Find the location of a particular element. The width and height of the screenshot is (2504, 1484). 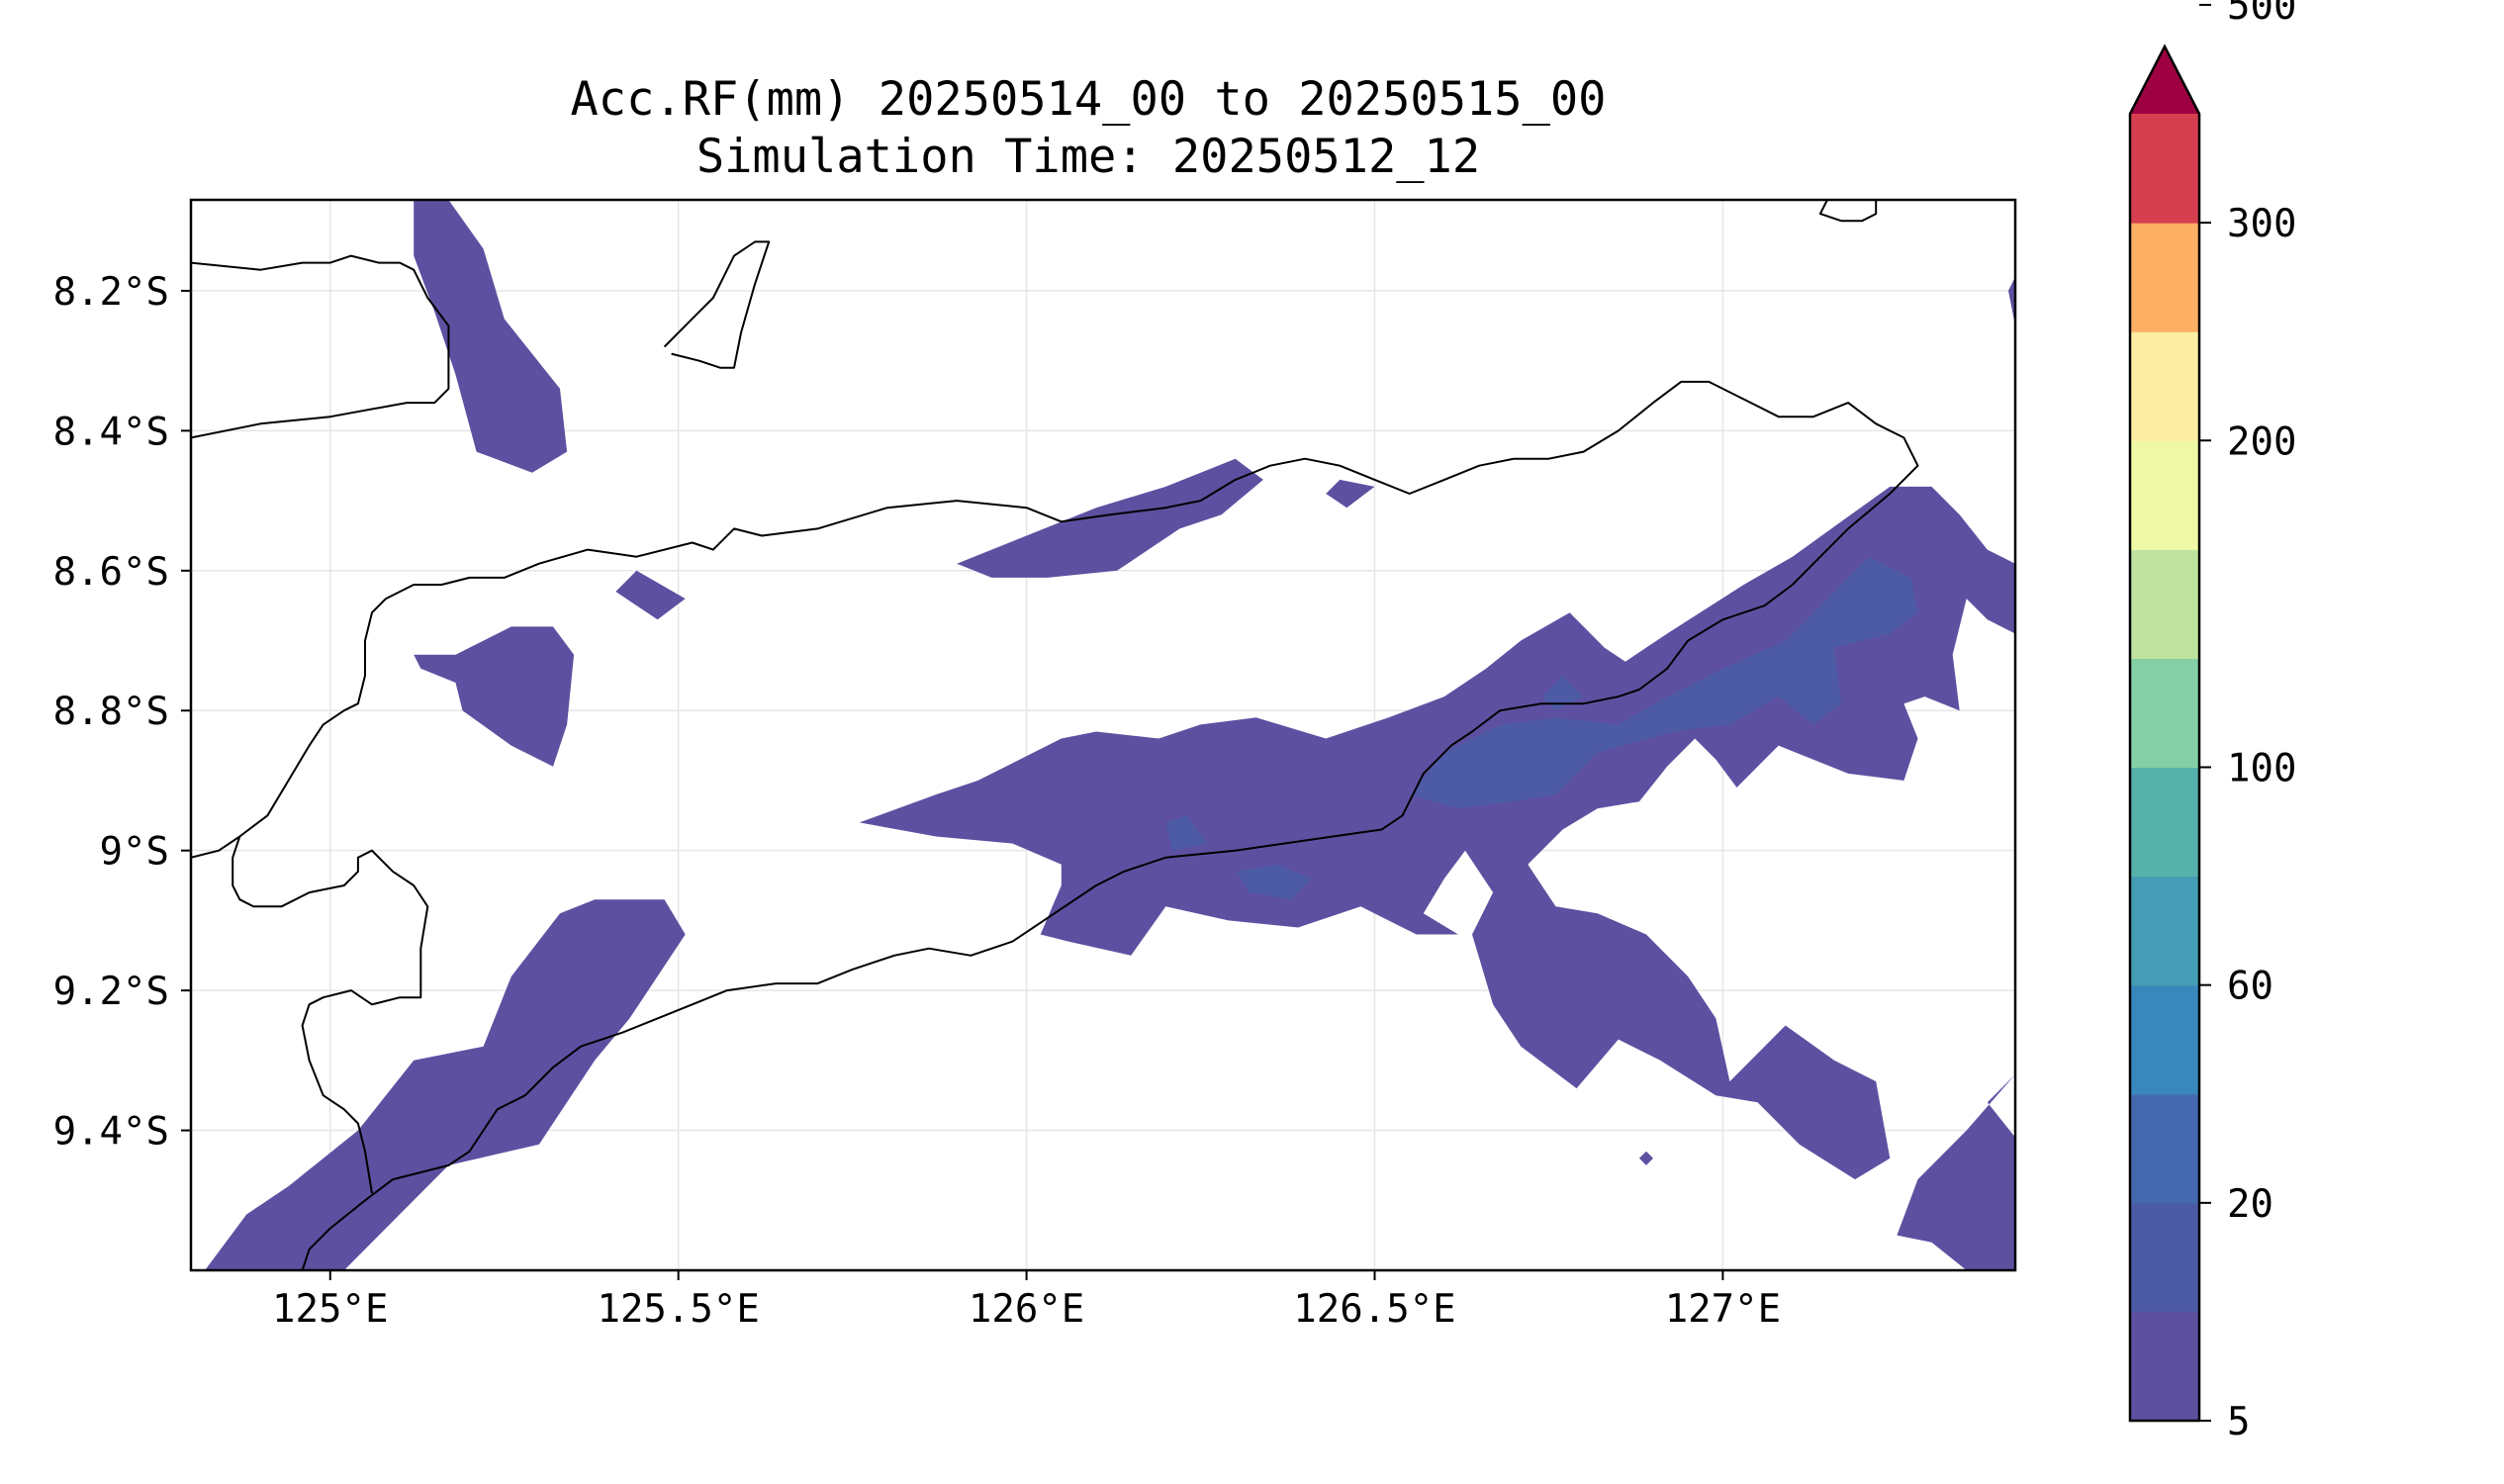

x-tick-label: 126°E is located at coordinates (1026, 1309).